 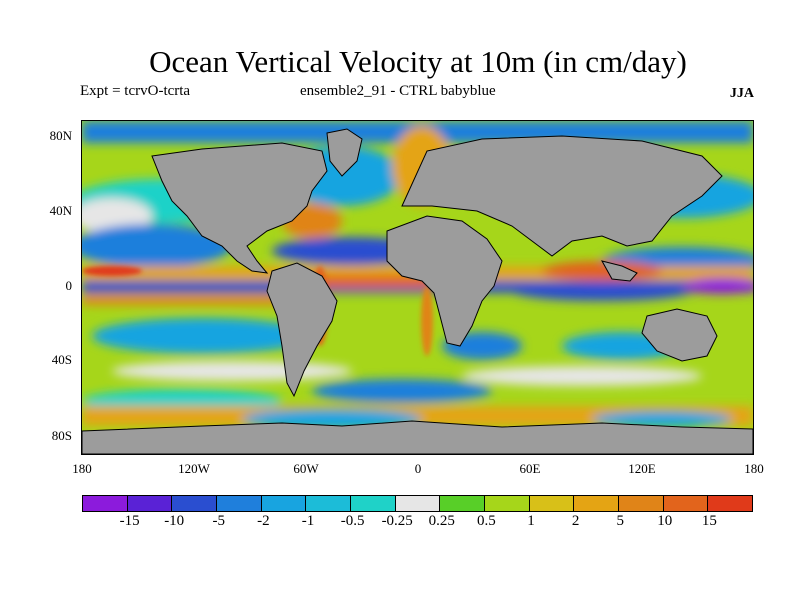 I want to click on colorbar-label: 10, so click(x=665, y=521).